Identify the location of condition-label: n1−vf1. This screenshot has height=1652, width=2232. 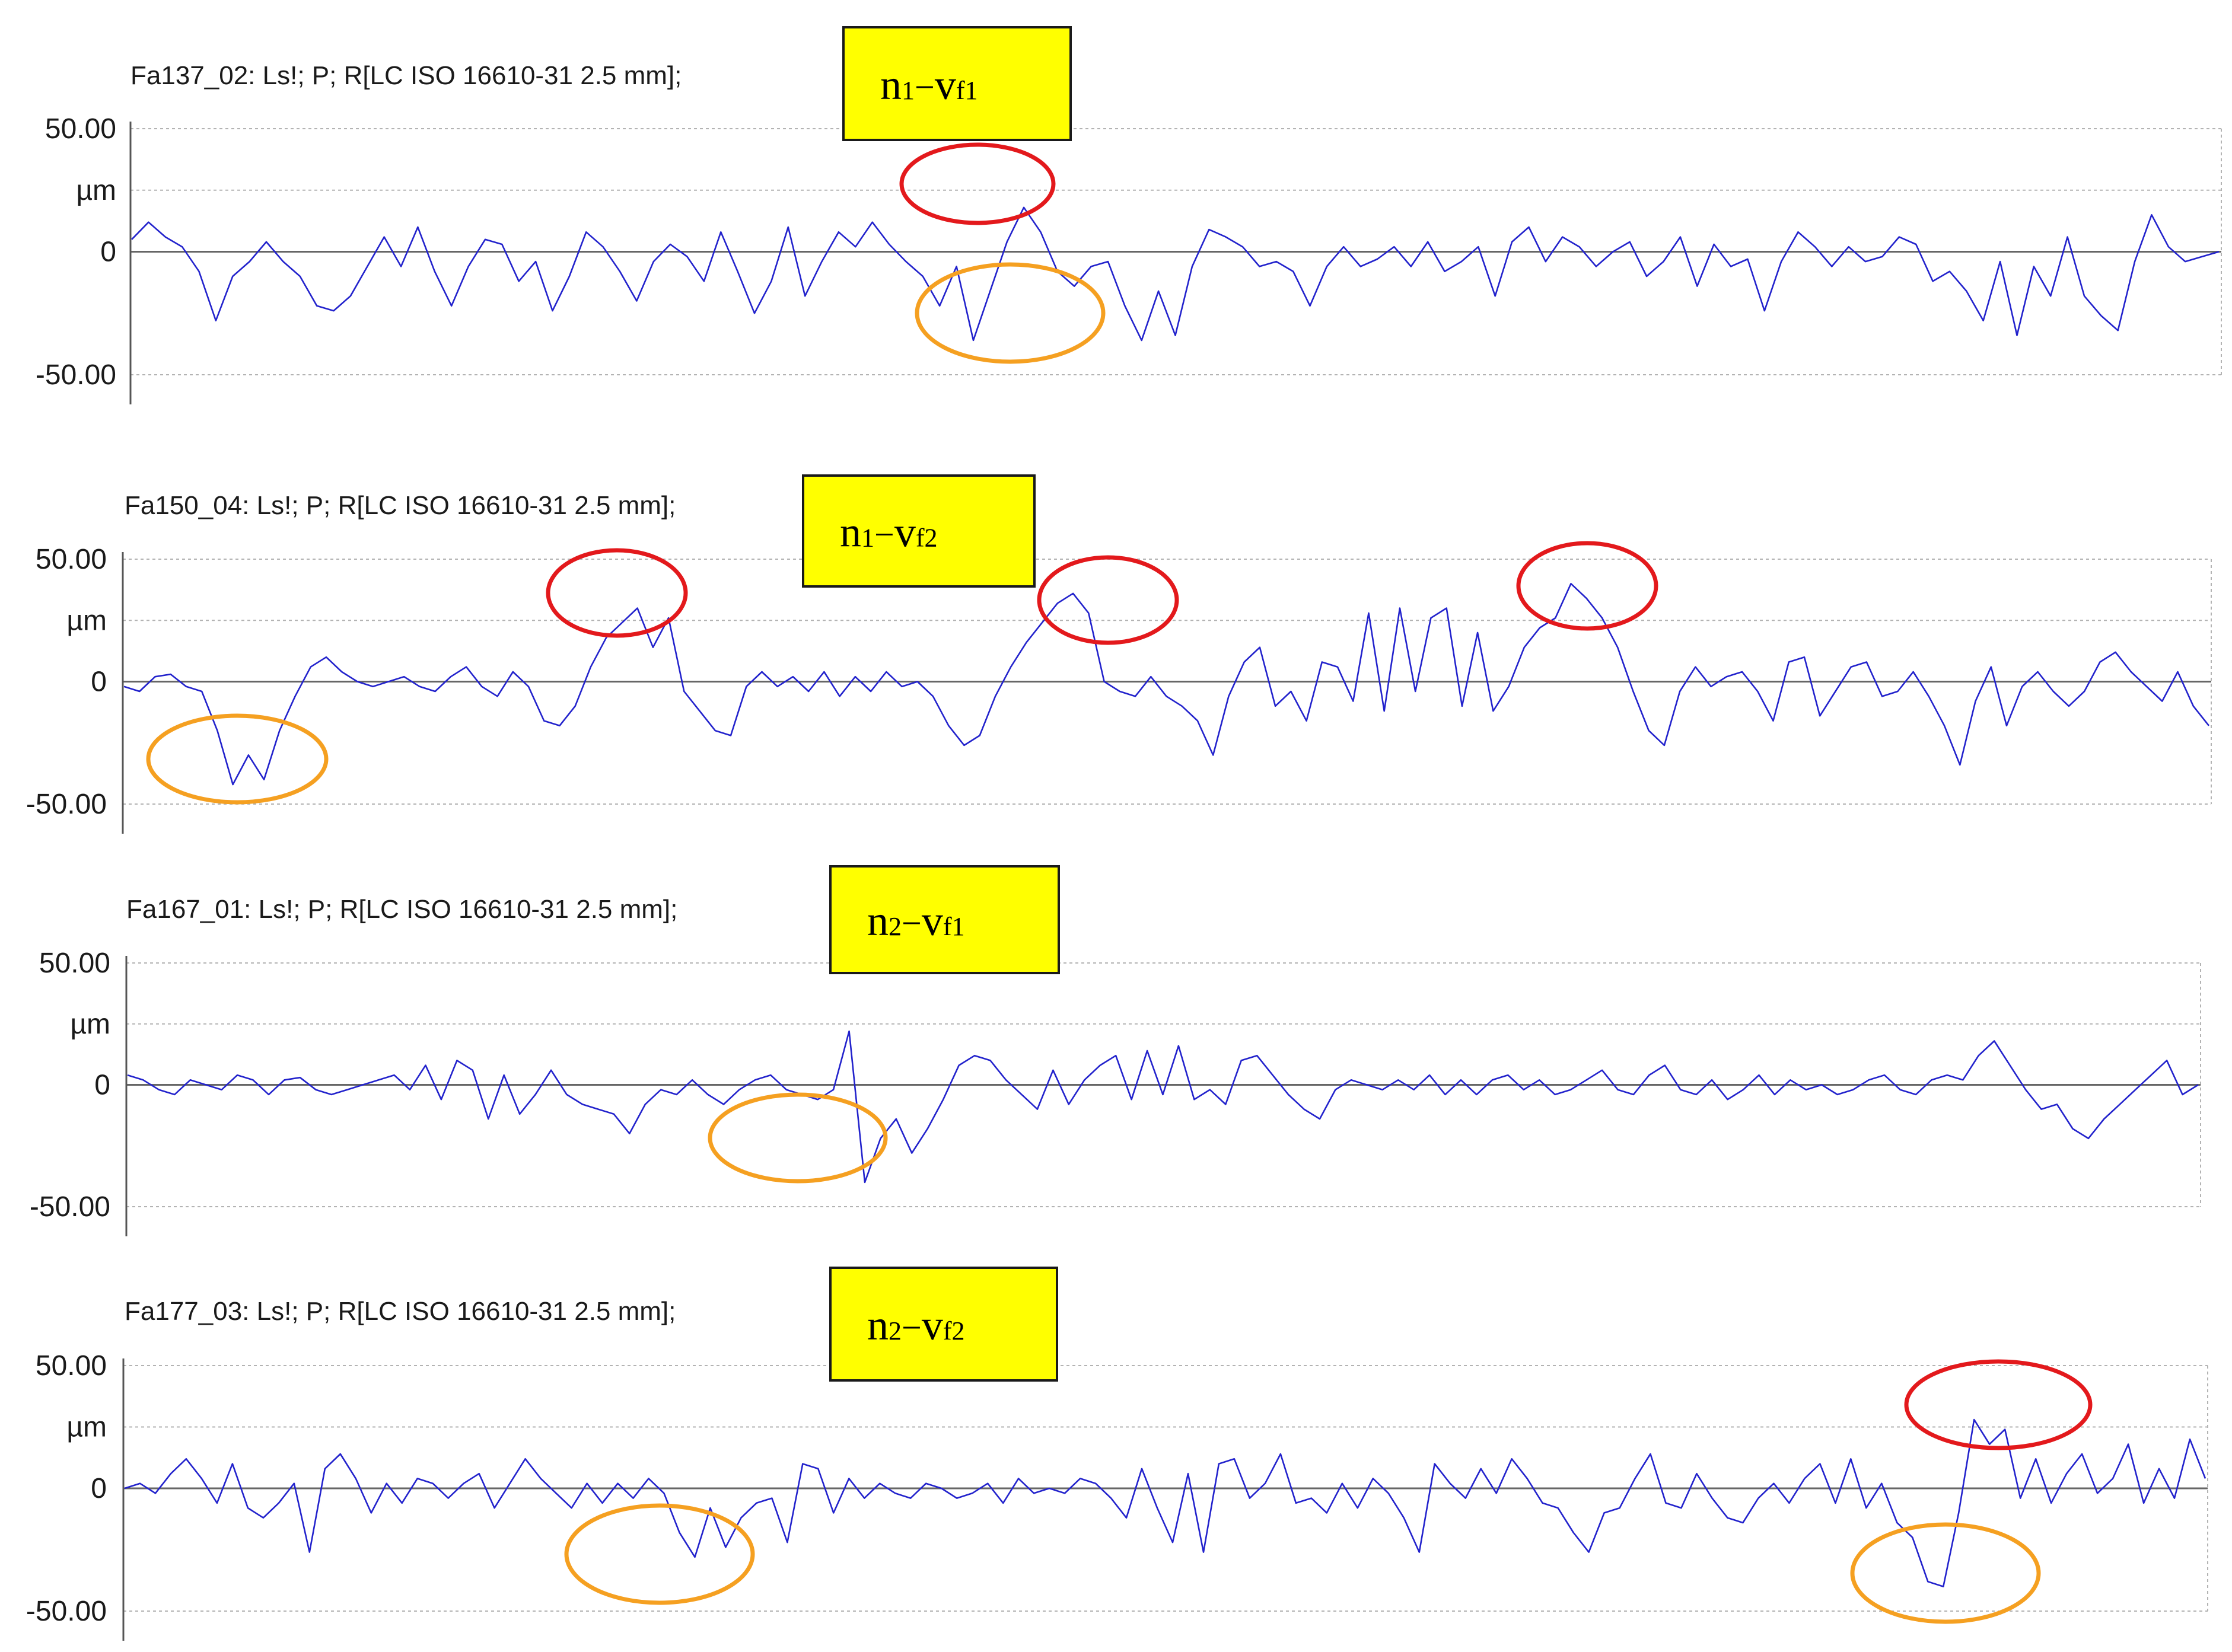
(929, 85).